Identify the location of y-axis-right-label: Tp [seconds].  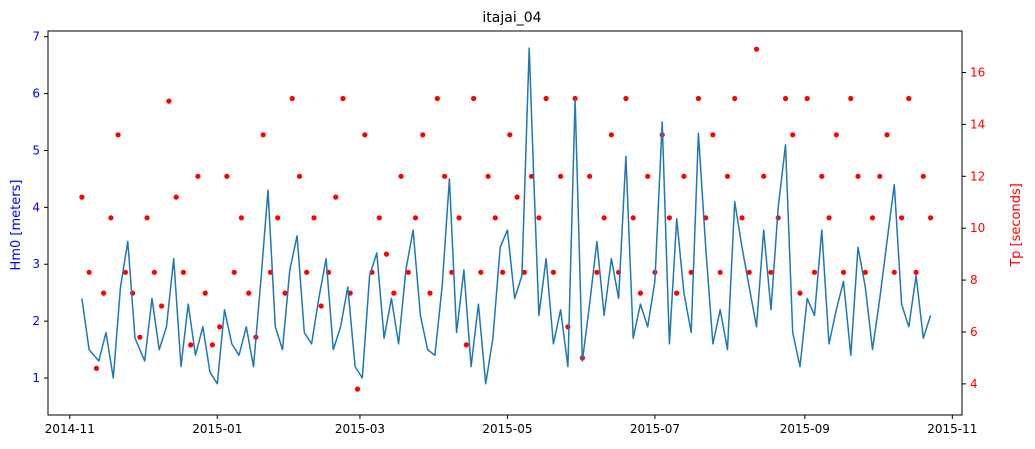
(1016, 225).